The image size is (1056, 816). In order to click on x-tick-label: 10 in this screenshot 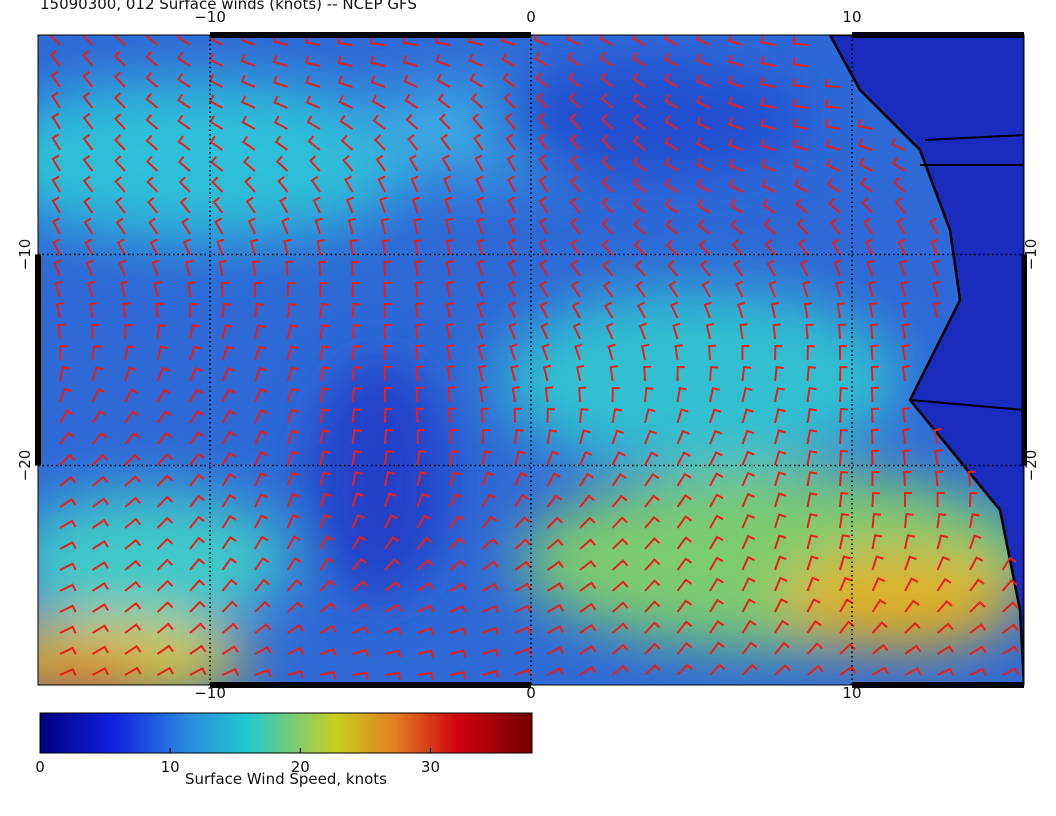, I will do `click(851, 693)`.